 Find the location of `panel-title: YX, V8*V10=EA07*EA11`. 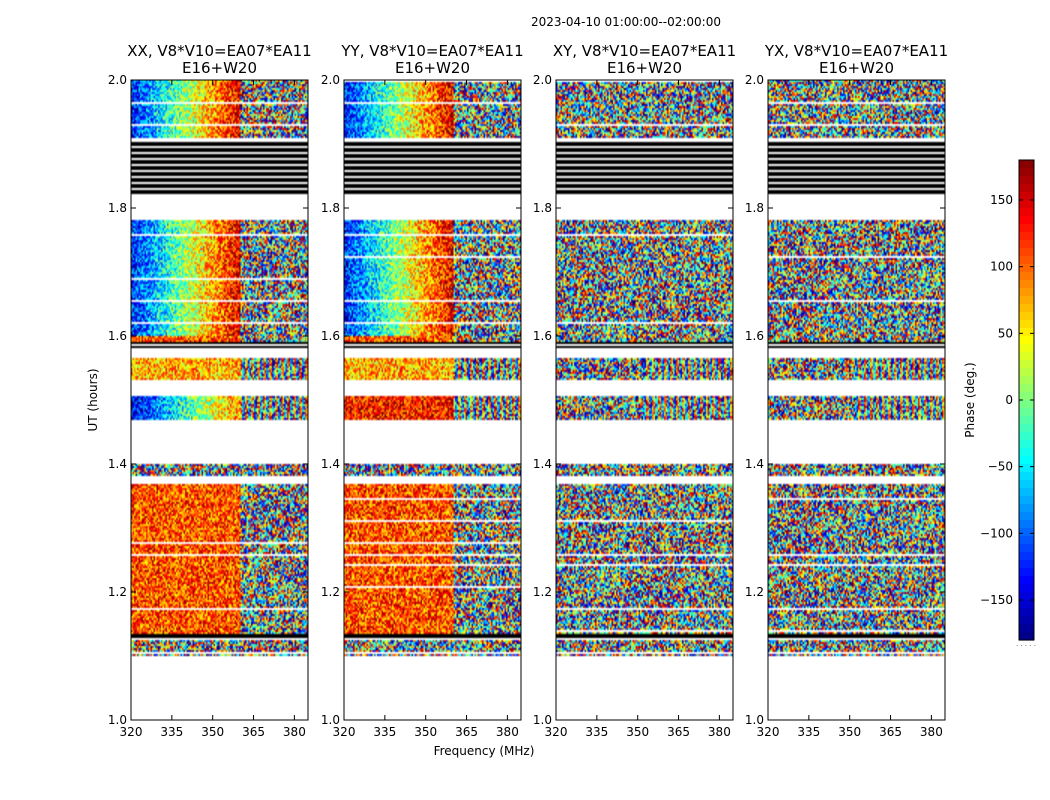

panel-title: YX, V8*V10=EA07*EA11 is located at coordinates (856, 51).